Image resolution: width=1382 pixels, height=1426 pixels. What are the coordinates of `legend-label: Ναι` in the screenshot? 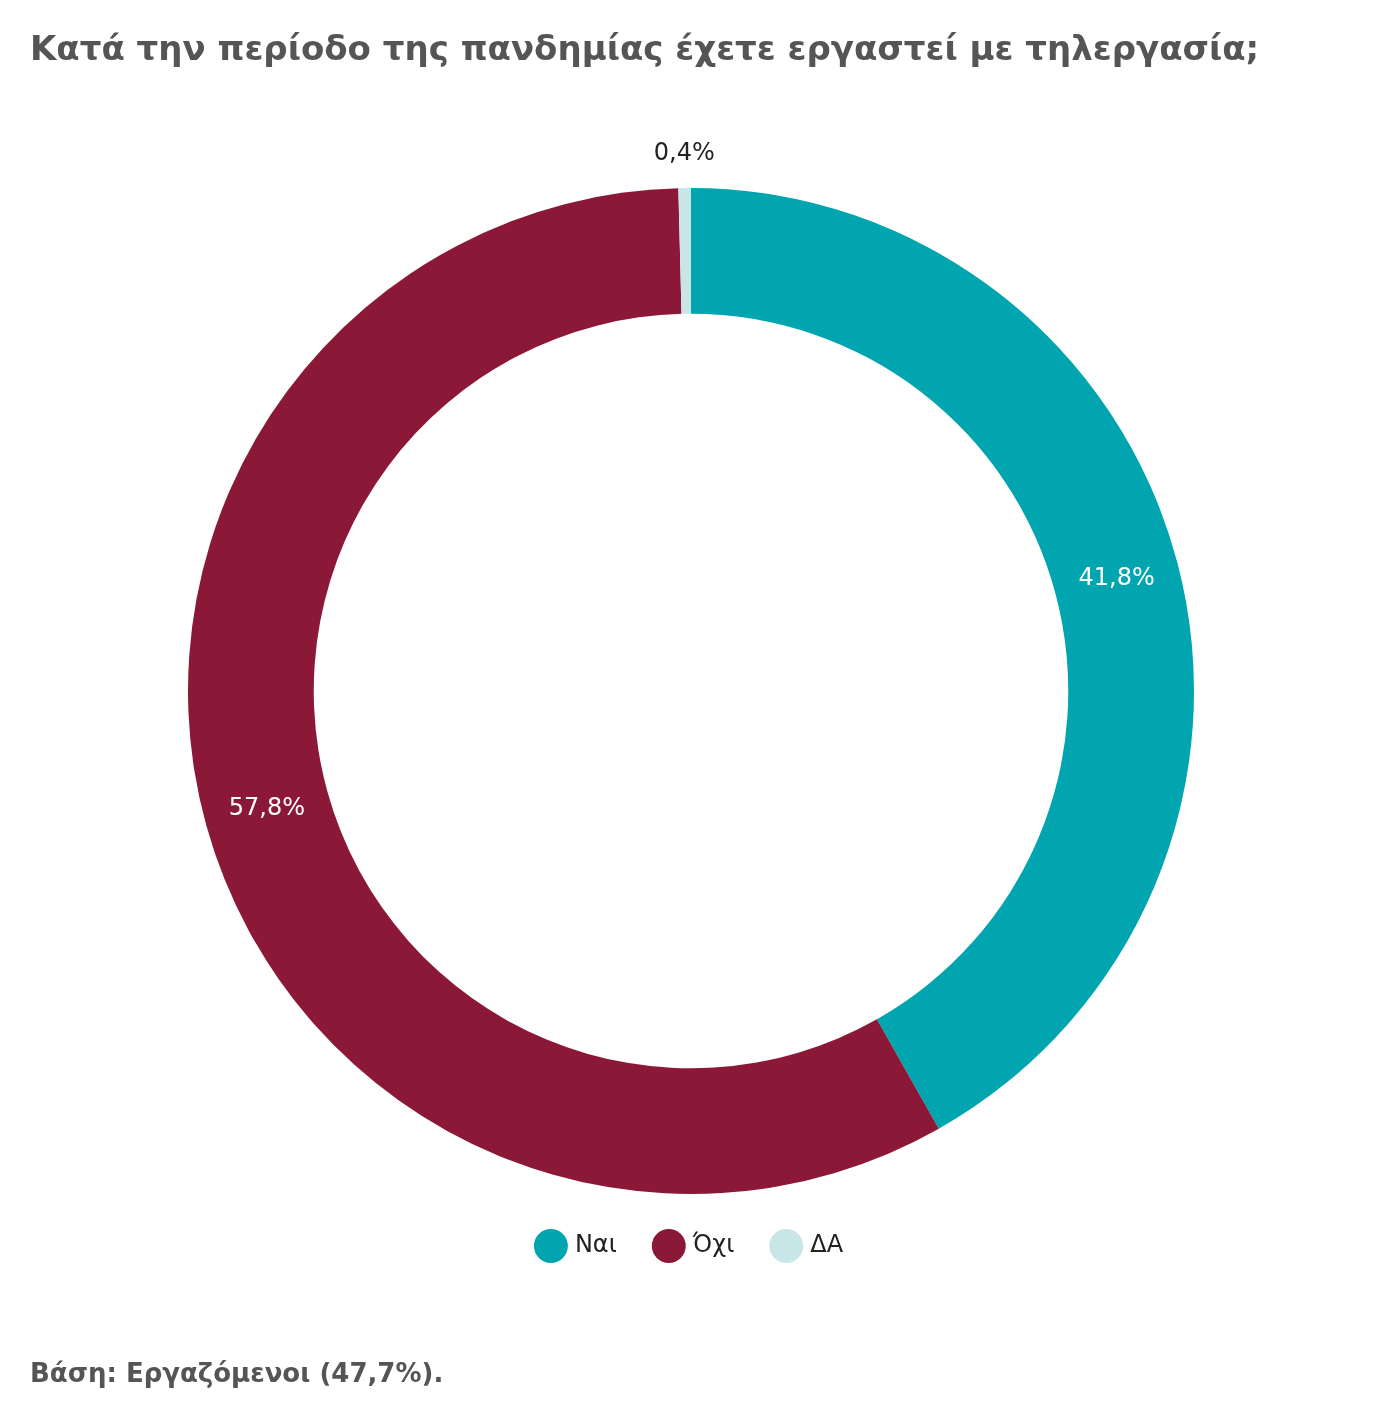 It's located at (595, 1244).